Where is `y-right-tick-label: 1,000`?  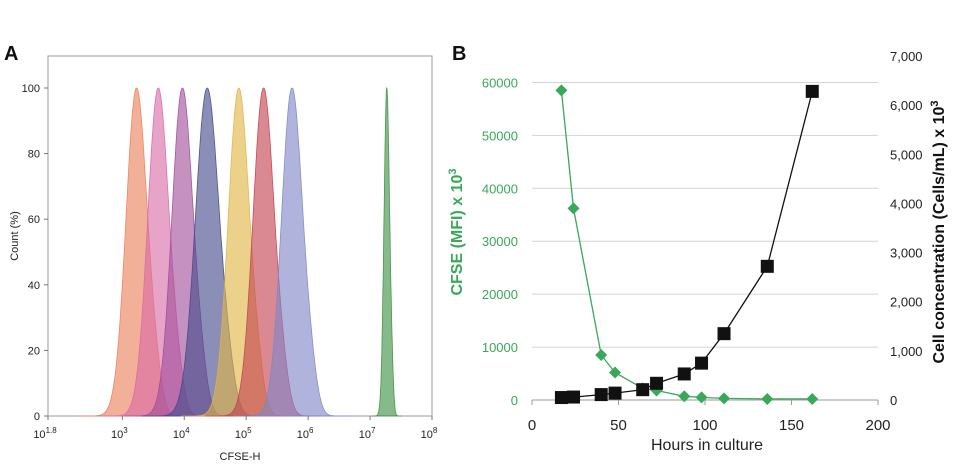 y-right-tick-label: 1,000 is located at coordinates (906, 351).